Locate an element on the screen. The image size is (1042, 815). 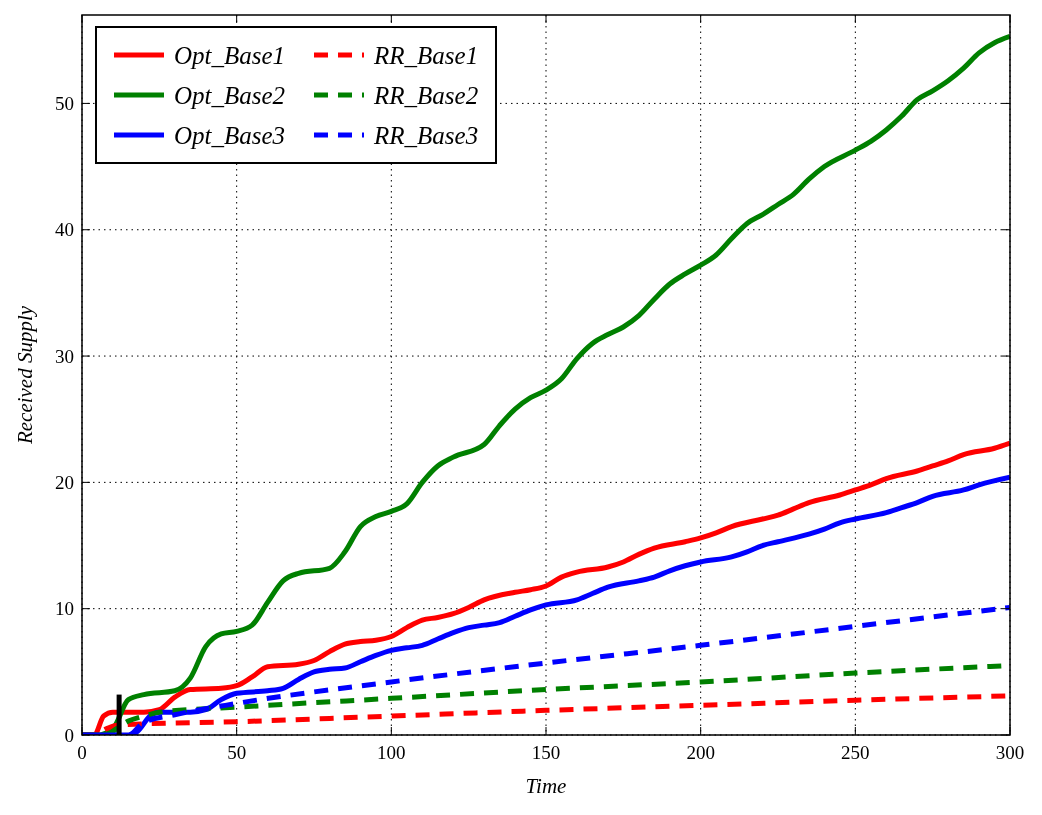
y-tick-label: 40 is located at coordinates (64, 230).